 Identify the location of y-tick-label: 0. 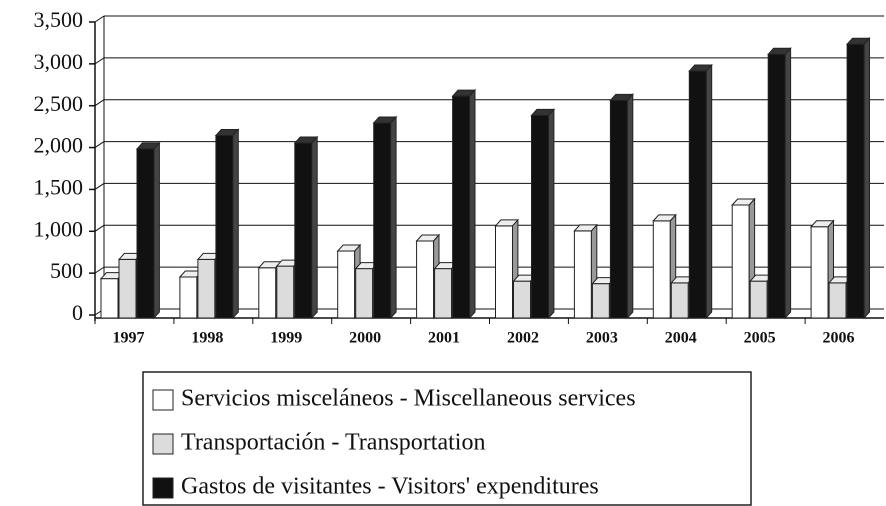
(77, 312).